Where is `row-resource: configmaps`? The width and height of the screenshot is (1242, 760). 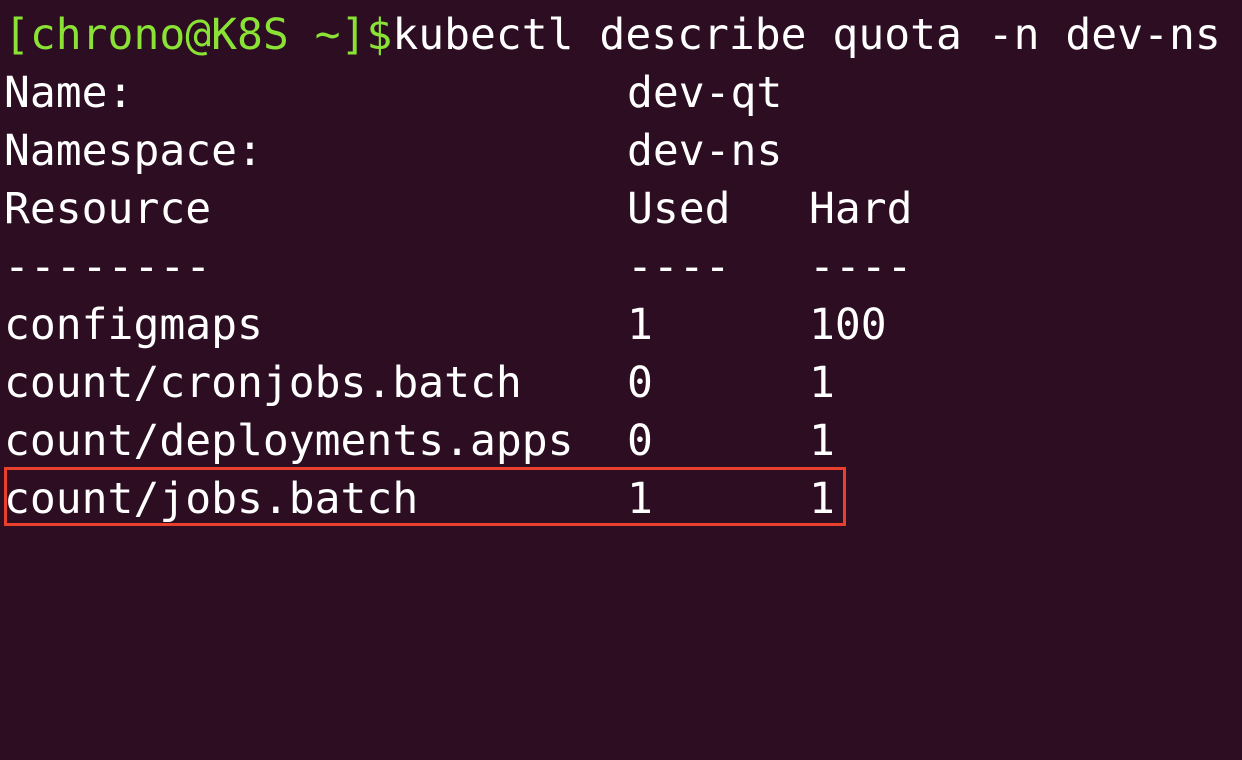 row-resource: configmaps is located at coordinates (133, 325).